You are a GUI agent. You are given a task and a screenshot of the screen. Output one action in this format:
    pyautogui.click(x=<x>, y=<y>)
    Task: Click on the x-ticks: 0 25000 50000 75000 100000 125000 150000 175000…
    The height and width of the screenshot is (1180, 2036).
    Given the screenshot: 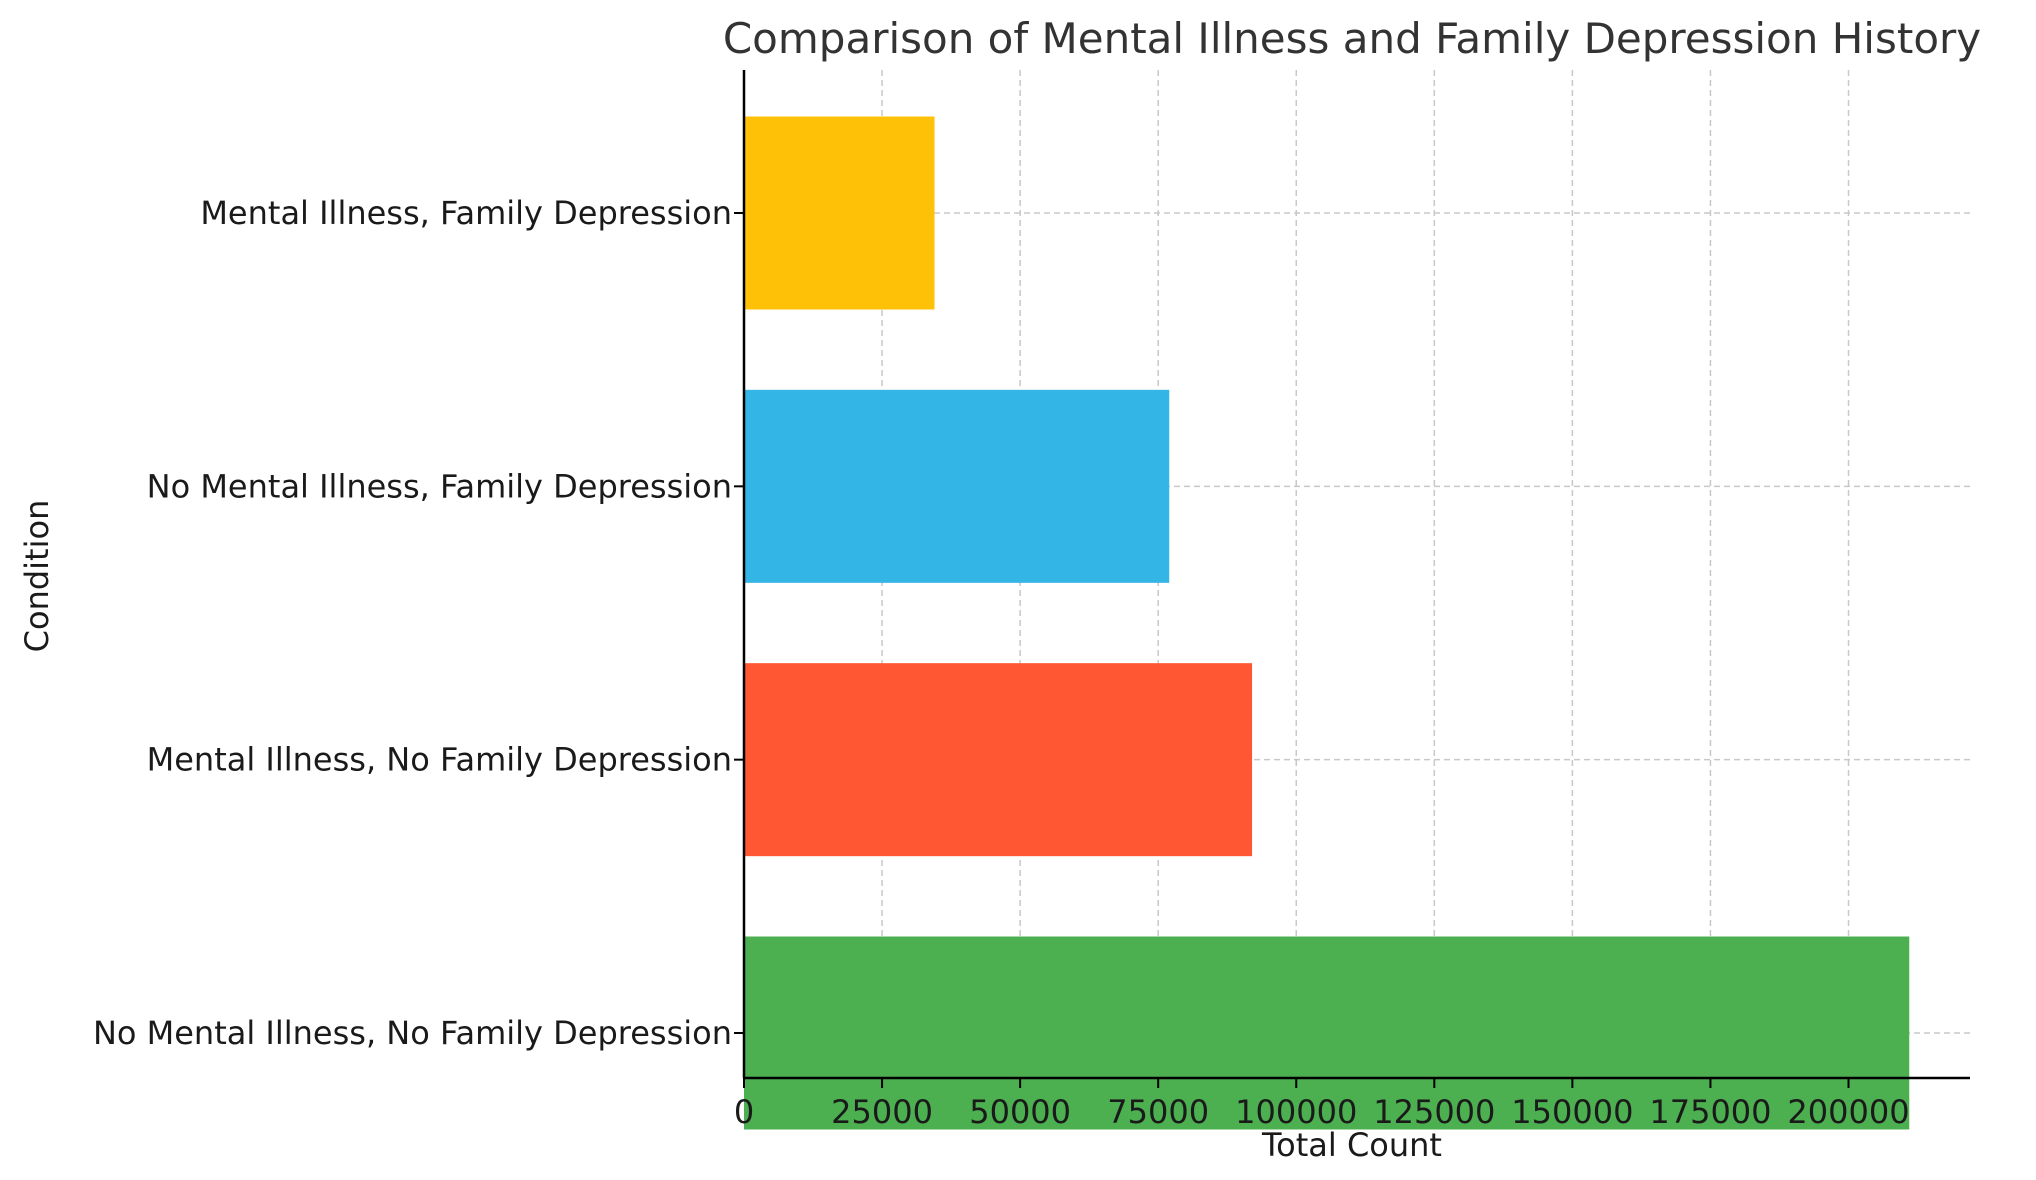 What is the action you would take?
    pyautogui.click(x=1322, y=1104)
    